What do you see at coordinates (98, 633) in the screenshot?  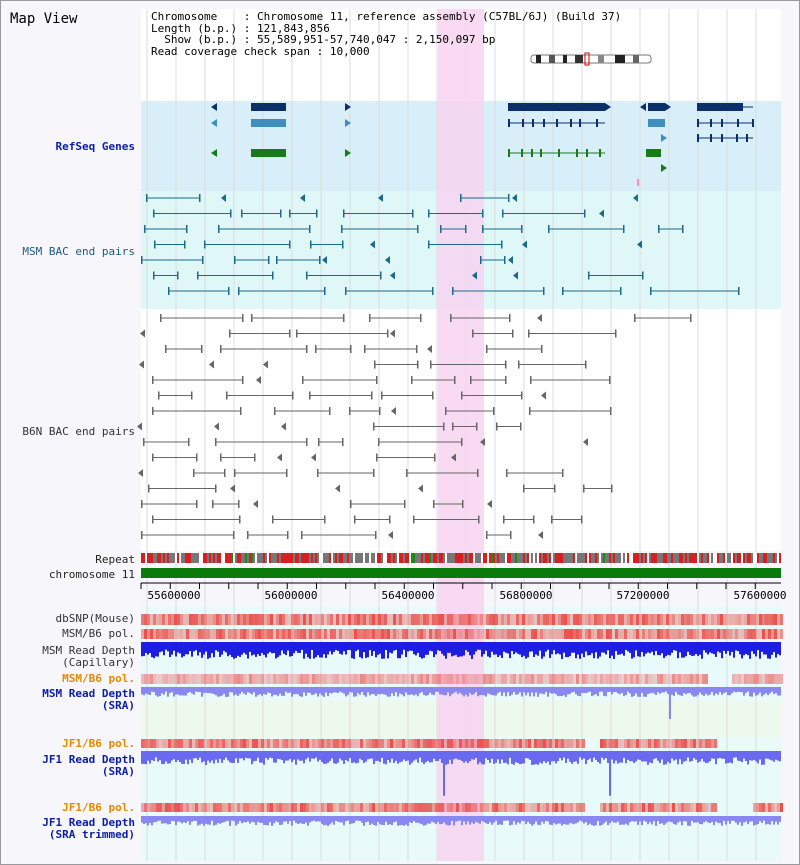 I see `track-label-msm-b6-pol-1: MSM/B6 pol.` at bounding box center [98, 633].